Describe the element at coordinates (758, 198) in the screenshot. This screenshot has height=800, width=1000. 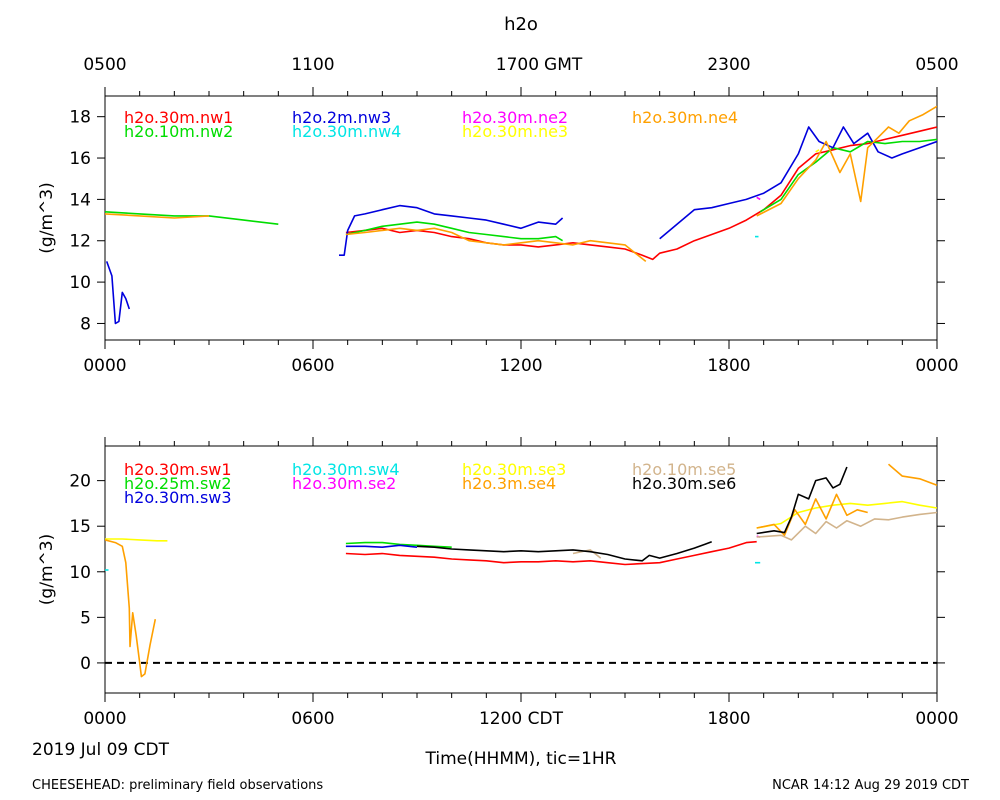
I see `series-line-h2o-30m-ne2` at that location.